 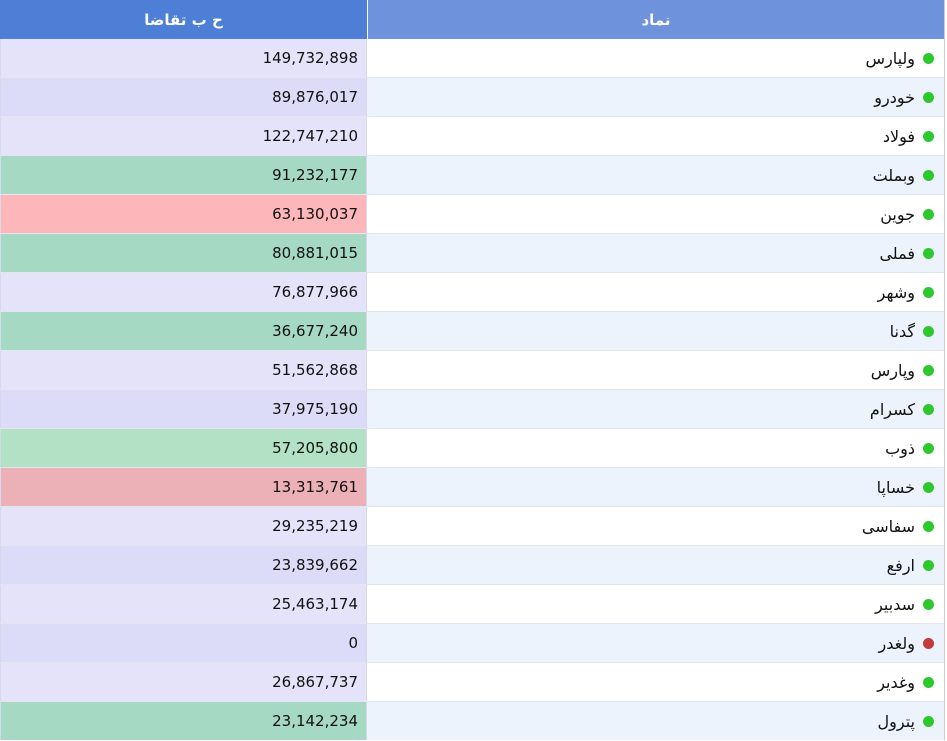 I want to click on demand-value-cell: 51,562,868, so click(x=183, y=370).